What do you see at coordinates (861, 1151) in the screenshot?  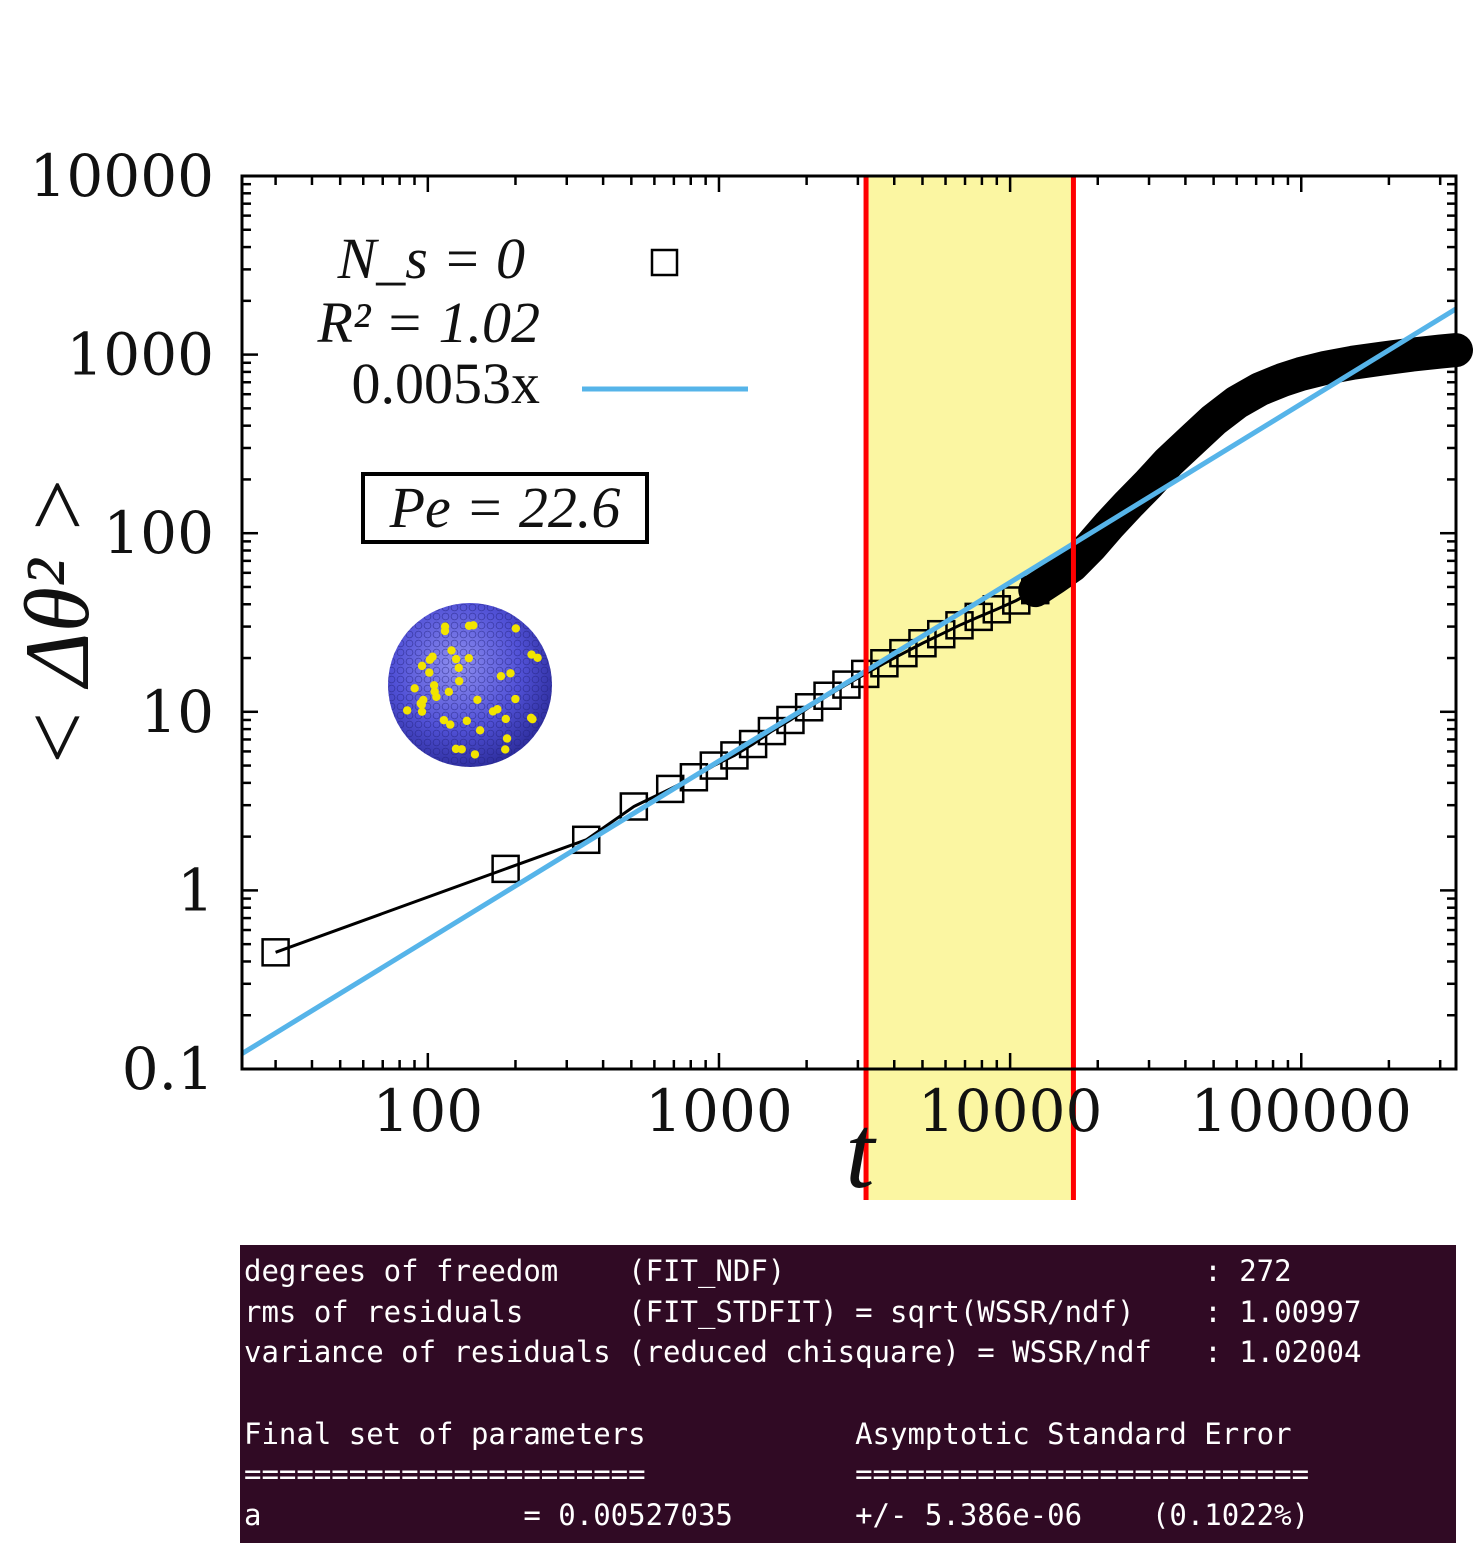 I see `x-axis-title: t` at bounding box center [861, 1151].